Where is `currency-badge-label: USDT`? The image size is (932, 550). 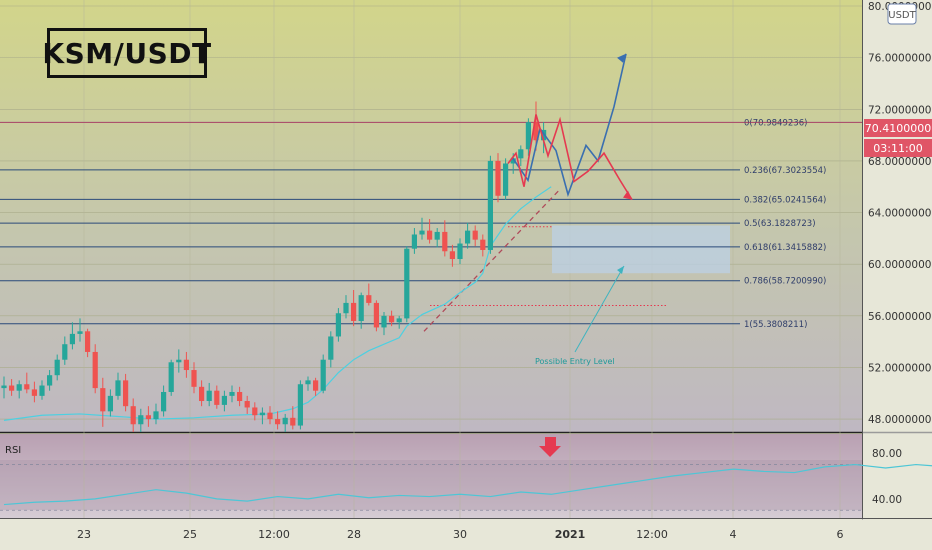
currency-badge-label: USDT is located at coordinates (902, 15).